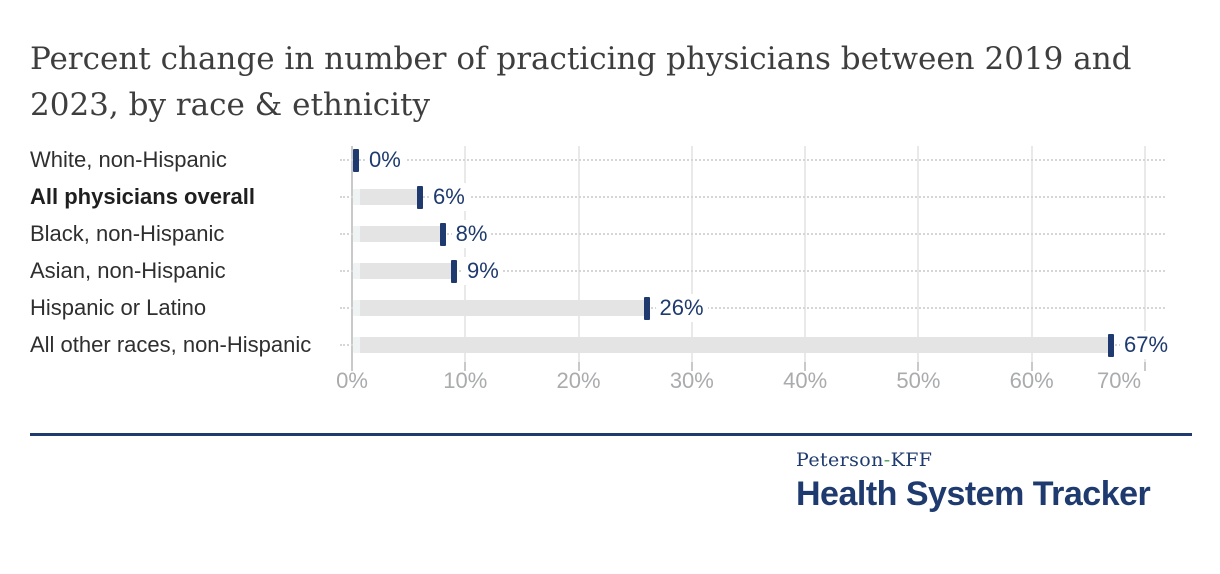 The width and height of the screenshot is (1220, 574). Describe the element at coordinates (973, 460) in the screenshot. I see `brand-peterson-kff: Peterson-KFF` at that location.